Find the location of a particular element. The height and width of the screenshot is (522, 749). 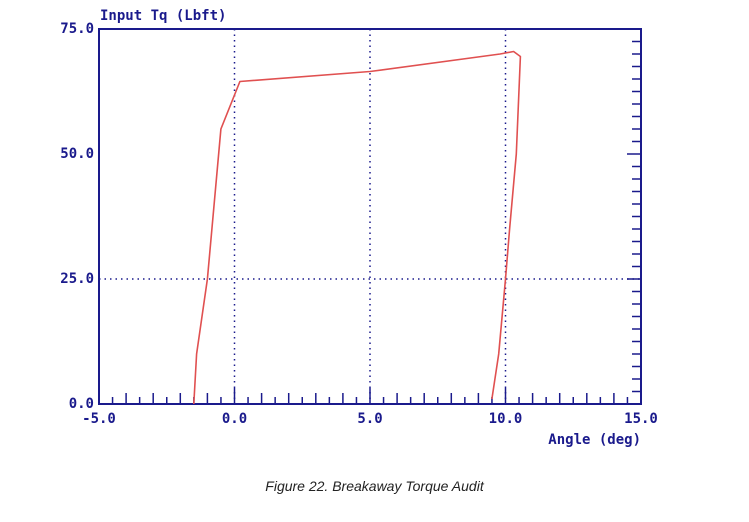

y-tick-label: 75.0 is located at coordinates (77, 29).